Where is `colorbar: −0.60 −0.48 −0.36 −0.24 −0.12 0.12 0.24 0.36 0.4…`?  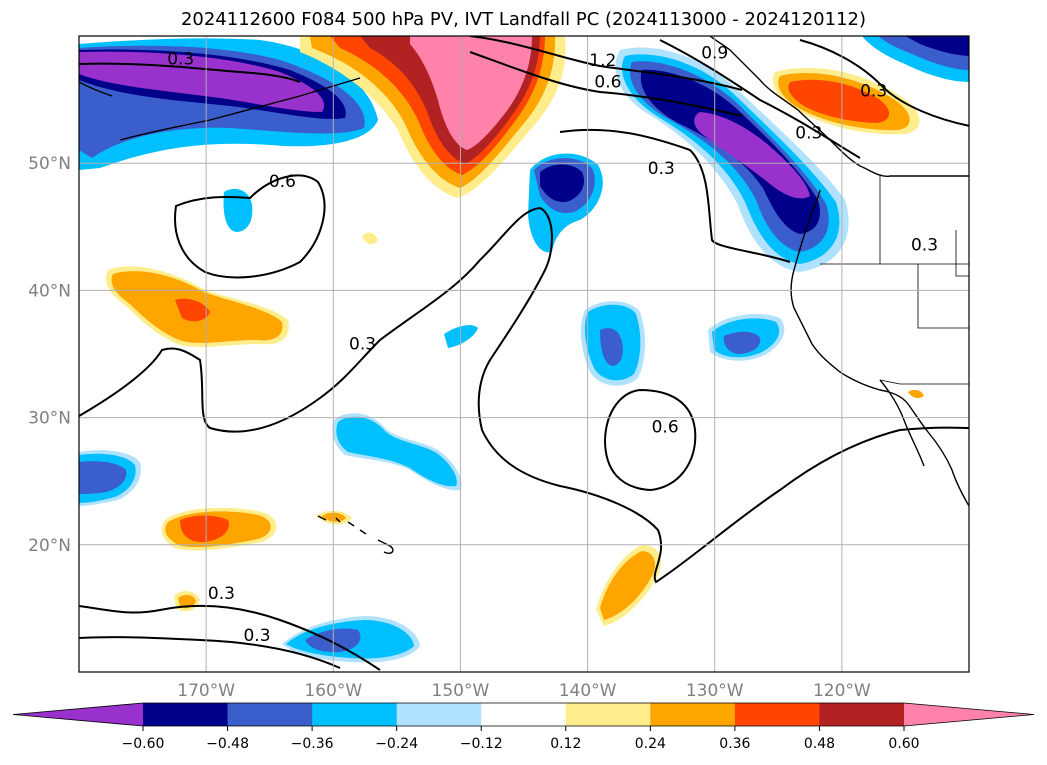 colorbar: −0.60 −0.48 −0.36 −0.24 −0.12 0.12 0.24 0.36 0.4… is located at coordinates (523, 727).